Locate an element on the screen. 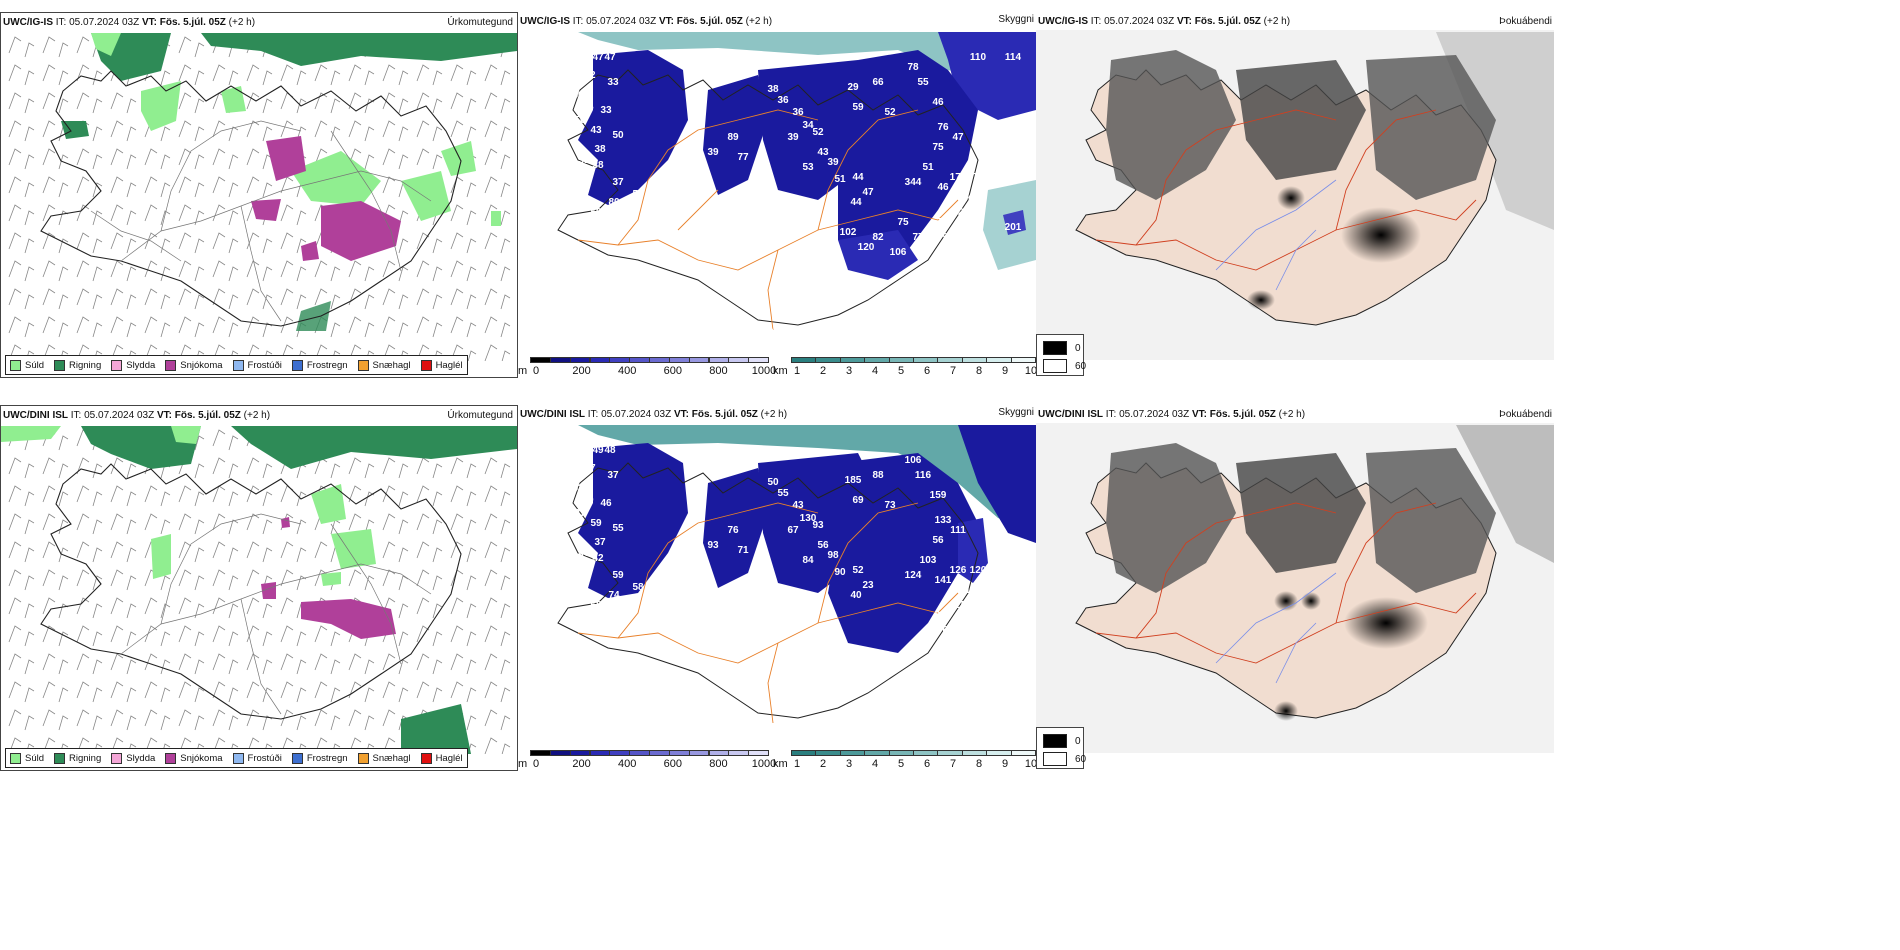 The width and height of the screenshot is (1900, 950). cloud-base-value: 93 is located at coordinates (713, 545).